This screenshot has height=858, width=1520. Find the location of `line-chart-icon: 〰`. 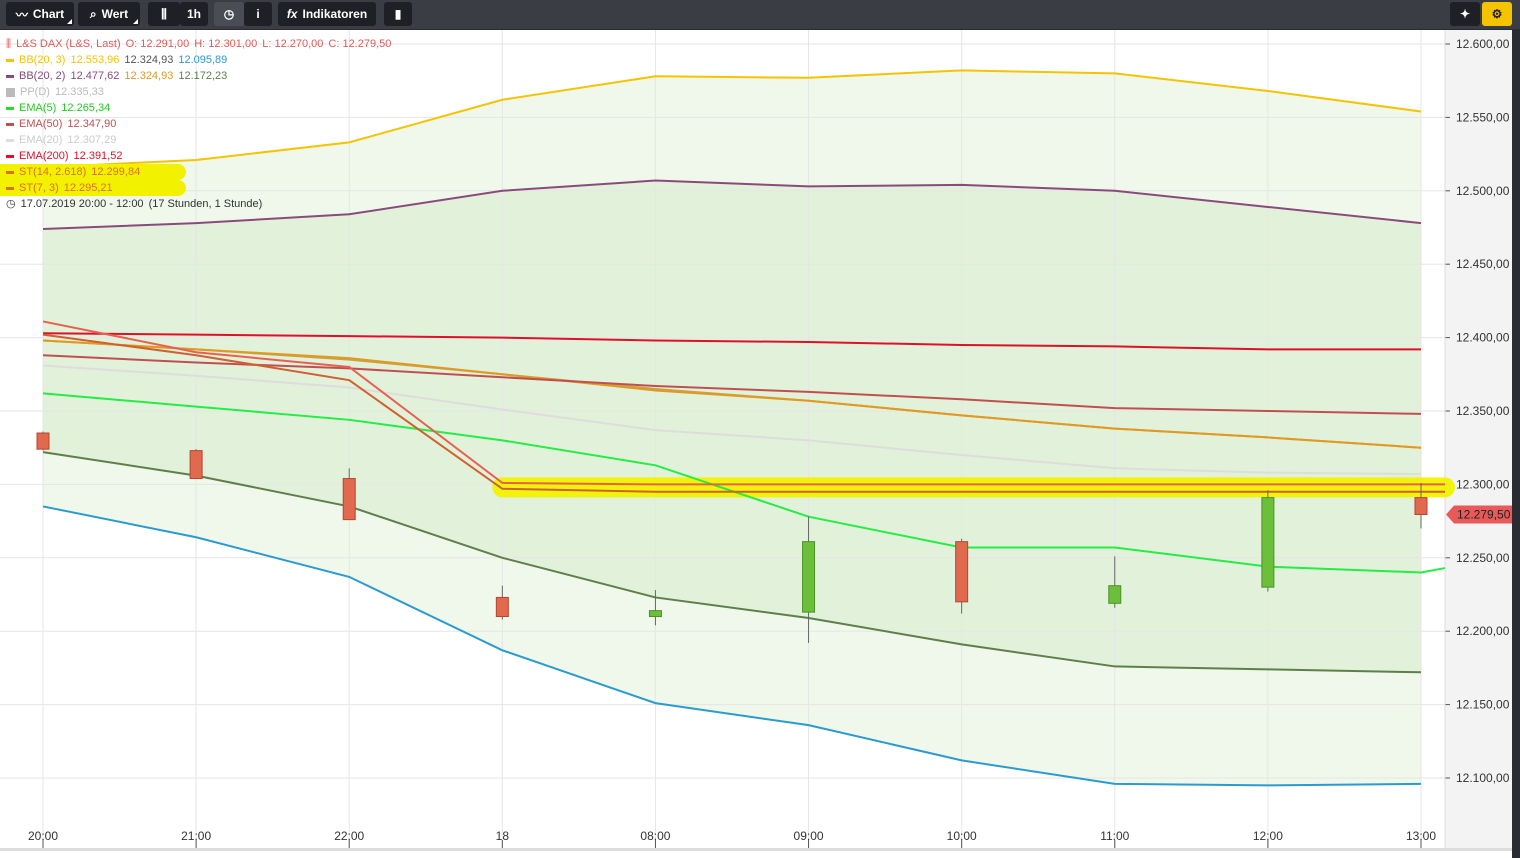

line-chart-icon: 〰 is located at coordinates (21, 14).